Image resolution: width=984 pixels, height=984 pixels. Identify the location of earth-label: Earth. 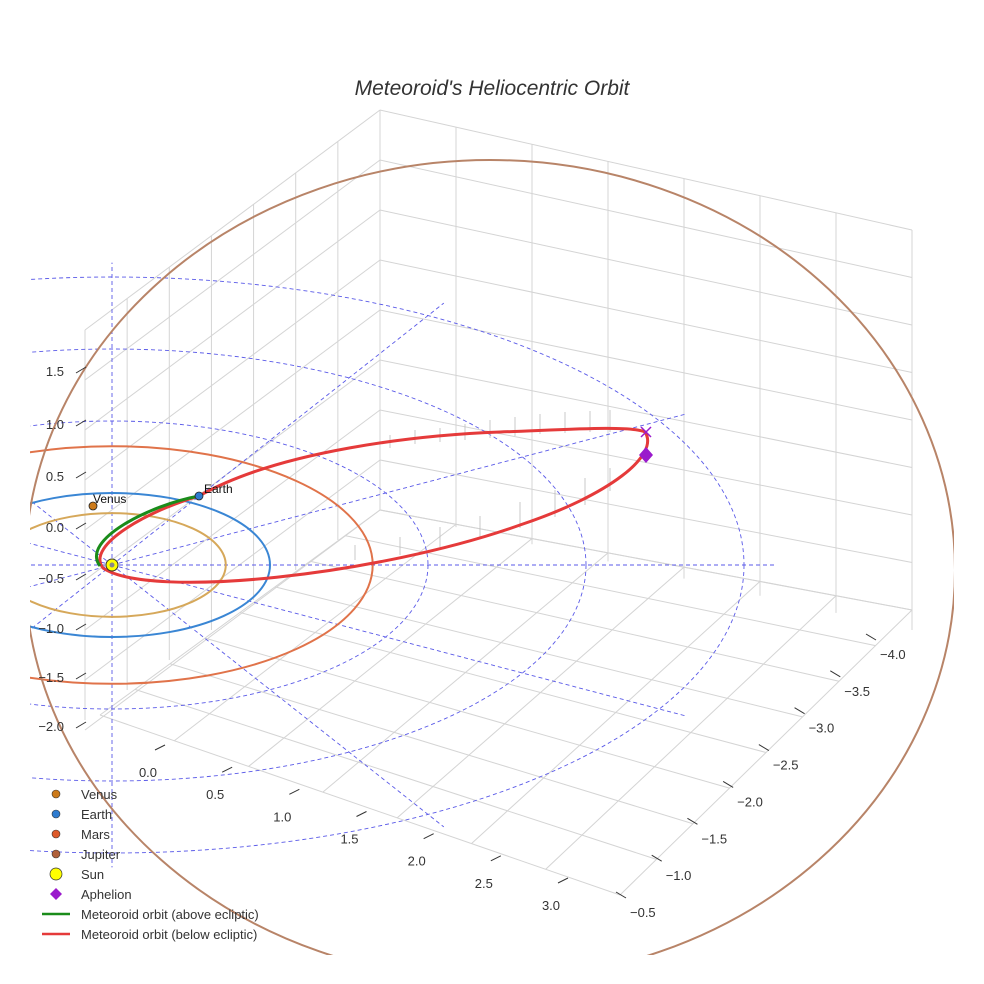
(218, 489).